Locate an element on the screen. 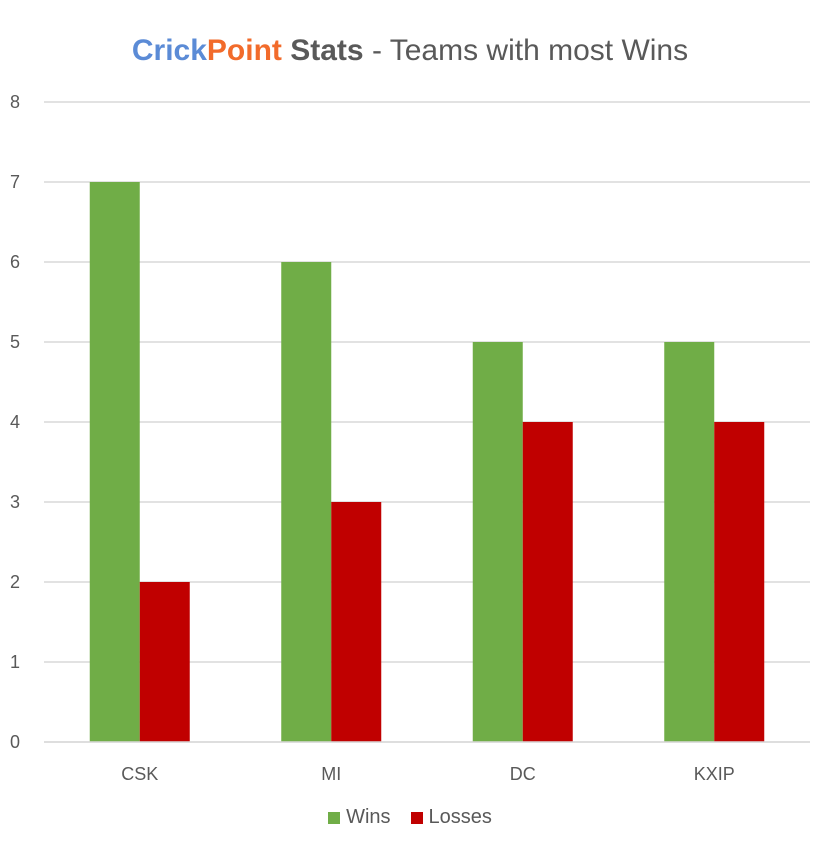 This screenshot has width=820, height=847. y-tick-label: 0 is located at coordinates (15, 742).